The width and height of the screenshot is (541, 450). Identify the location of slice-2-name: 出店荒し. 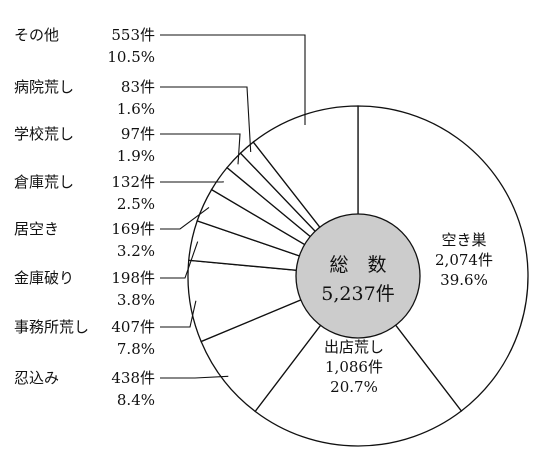
(354, 347).